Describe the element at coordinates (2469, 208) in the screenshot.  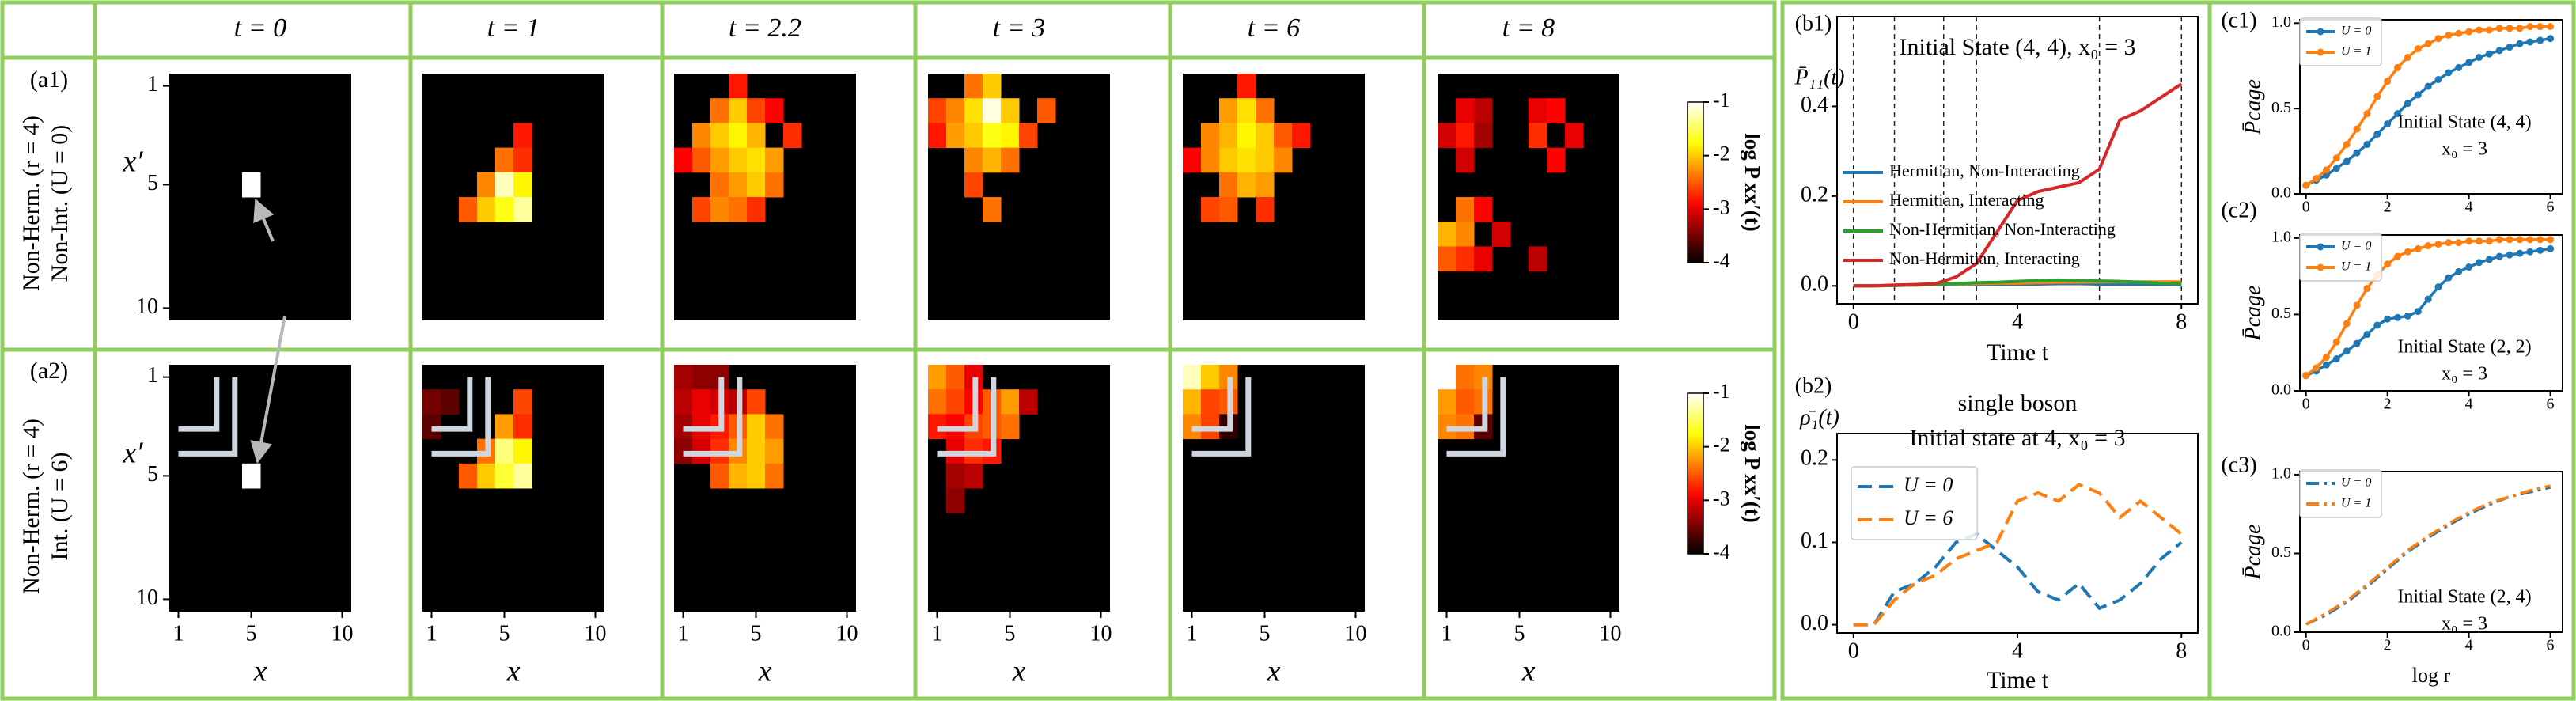
I see `x-tick-label: 4` at that location.